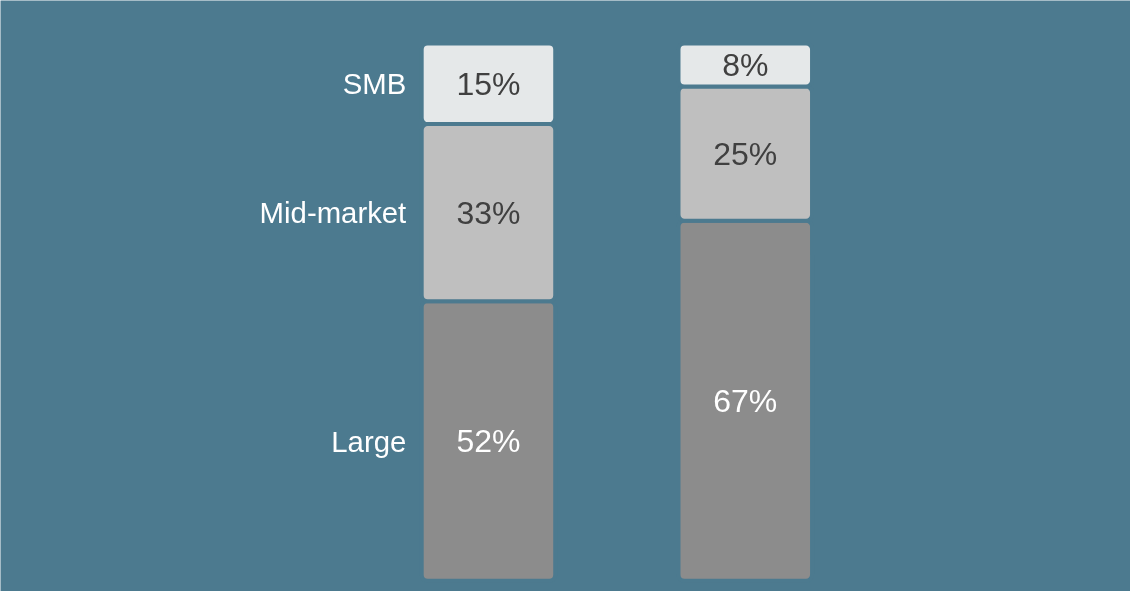 This screenshot has height=591, width=1130. Describe the element at coordinates (745, 400) in the screenshot. I see `data-label: 67%` at that location.